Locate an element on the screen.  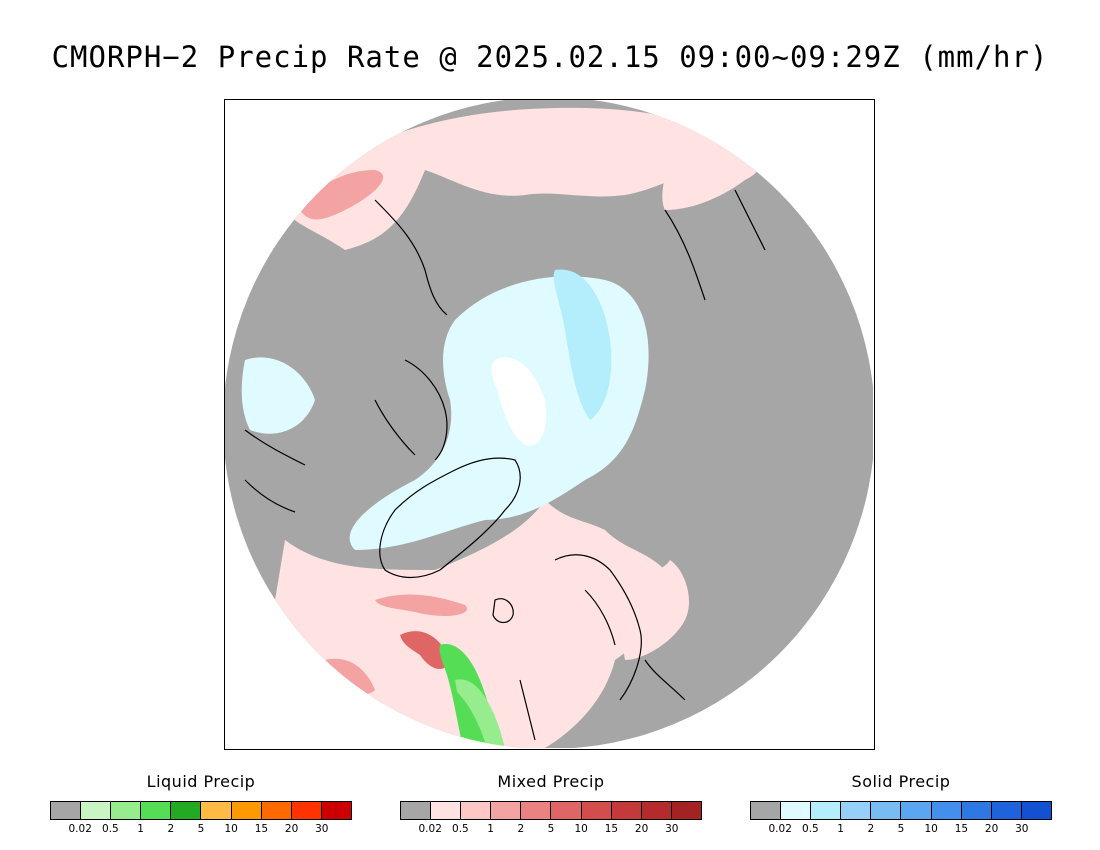
solid-tick-label: 1 is located at coordinates (840, 829).